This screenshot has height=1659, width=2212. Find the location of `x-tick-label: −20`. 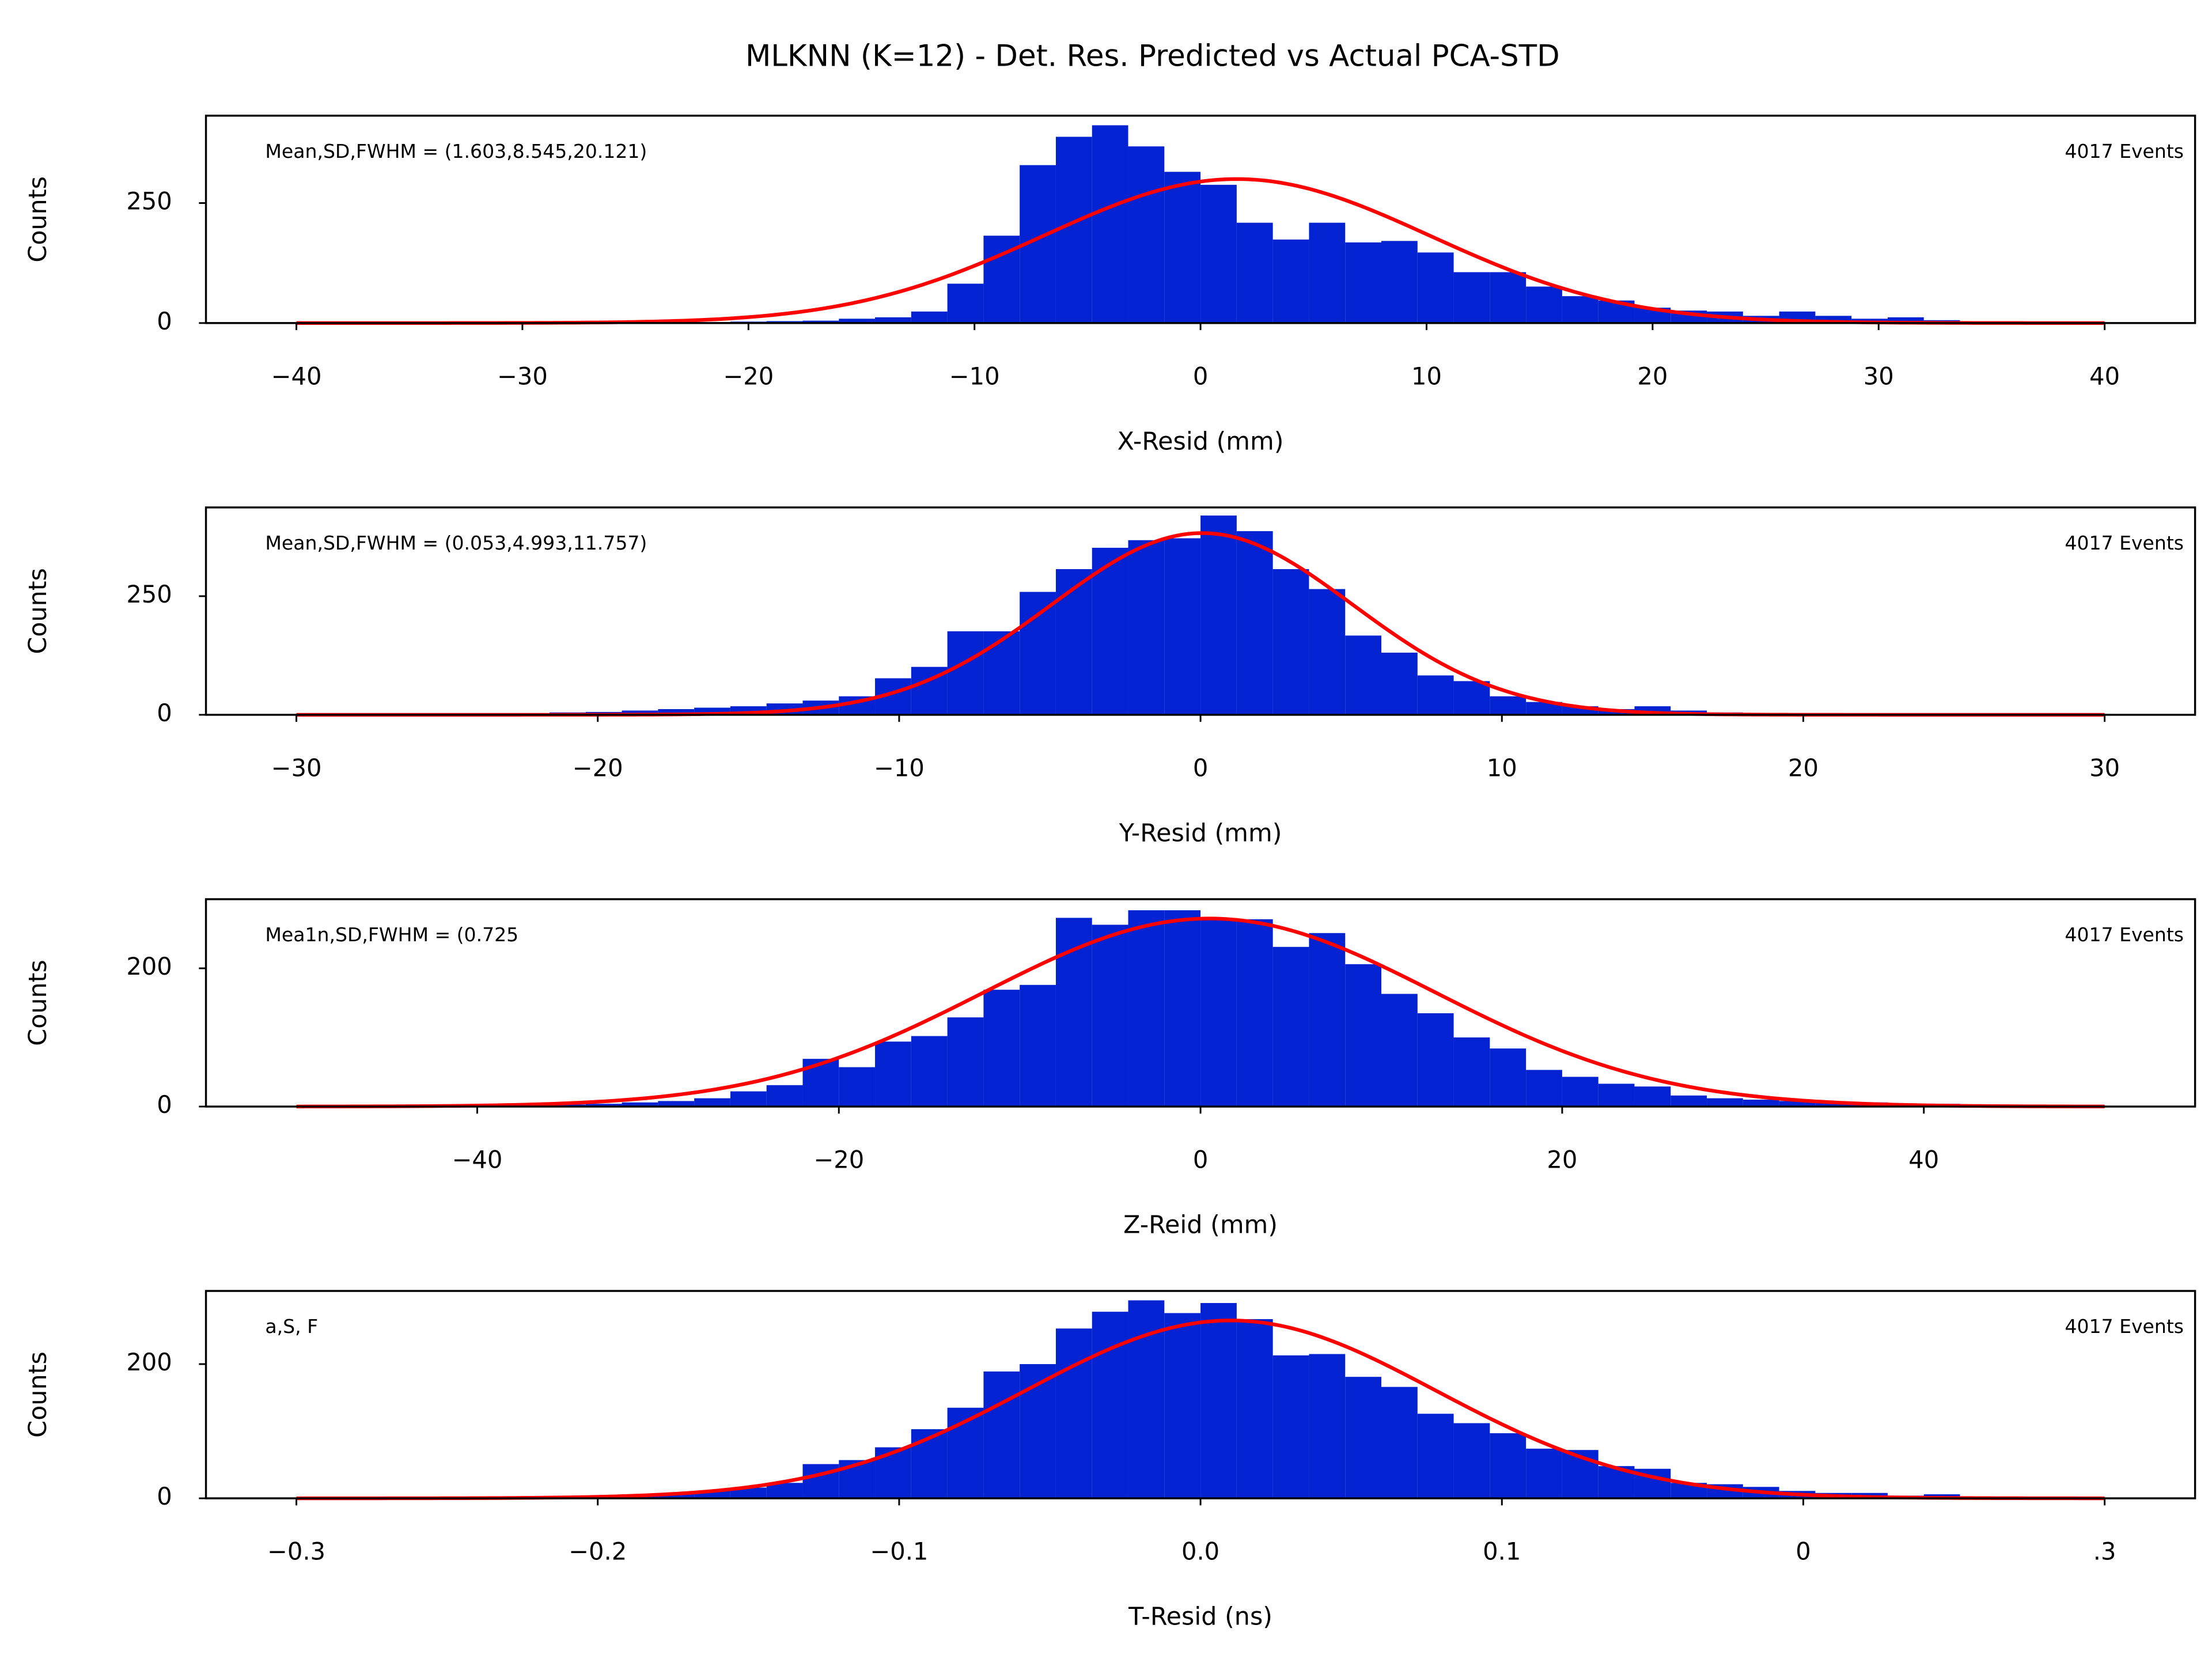

x-tick-label: −20 is located at coordinates (598, 767).